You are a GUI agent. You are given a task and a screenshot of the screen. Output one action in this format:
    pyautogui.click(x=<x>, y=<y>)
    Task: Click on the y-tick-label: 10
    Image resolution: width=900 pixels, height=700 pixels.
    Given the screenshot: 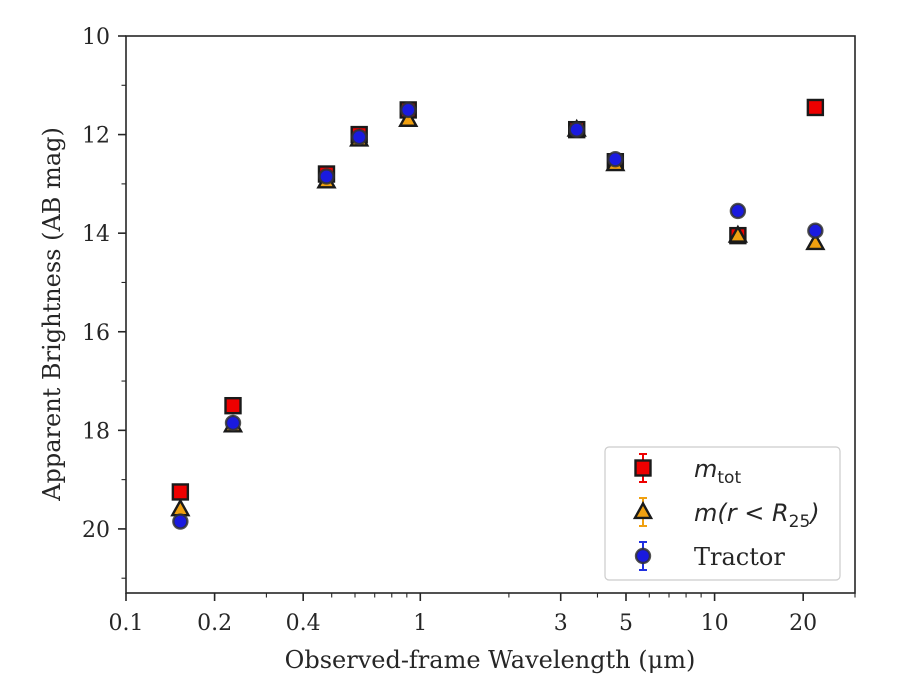 What is the action you would take?
    pyautogui.click(x=96, y=37)
    